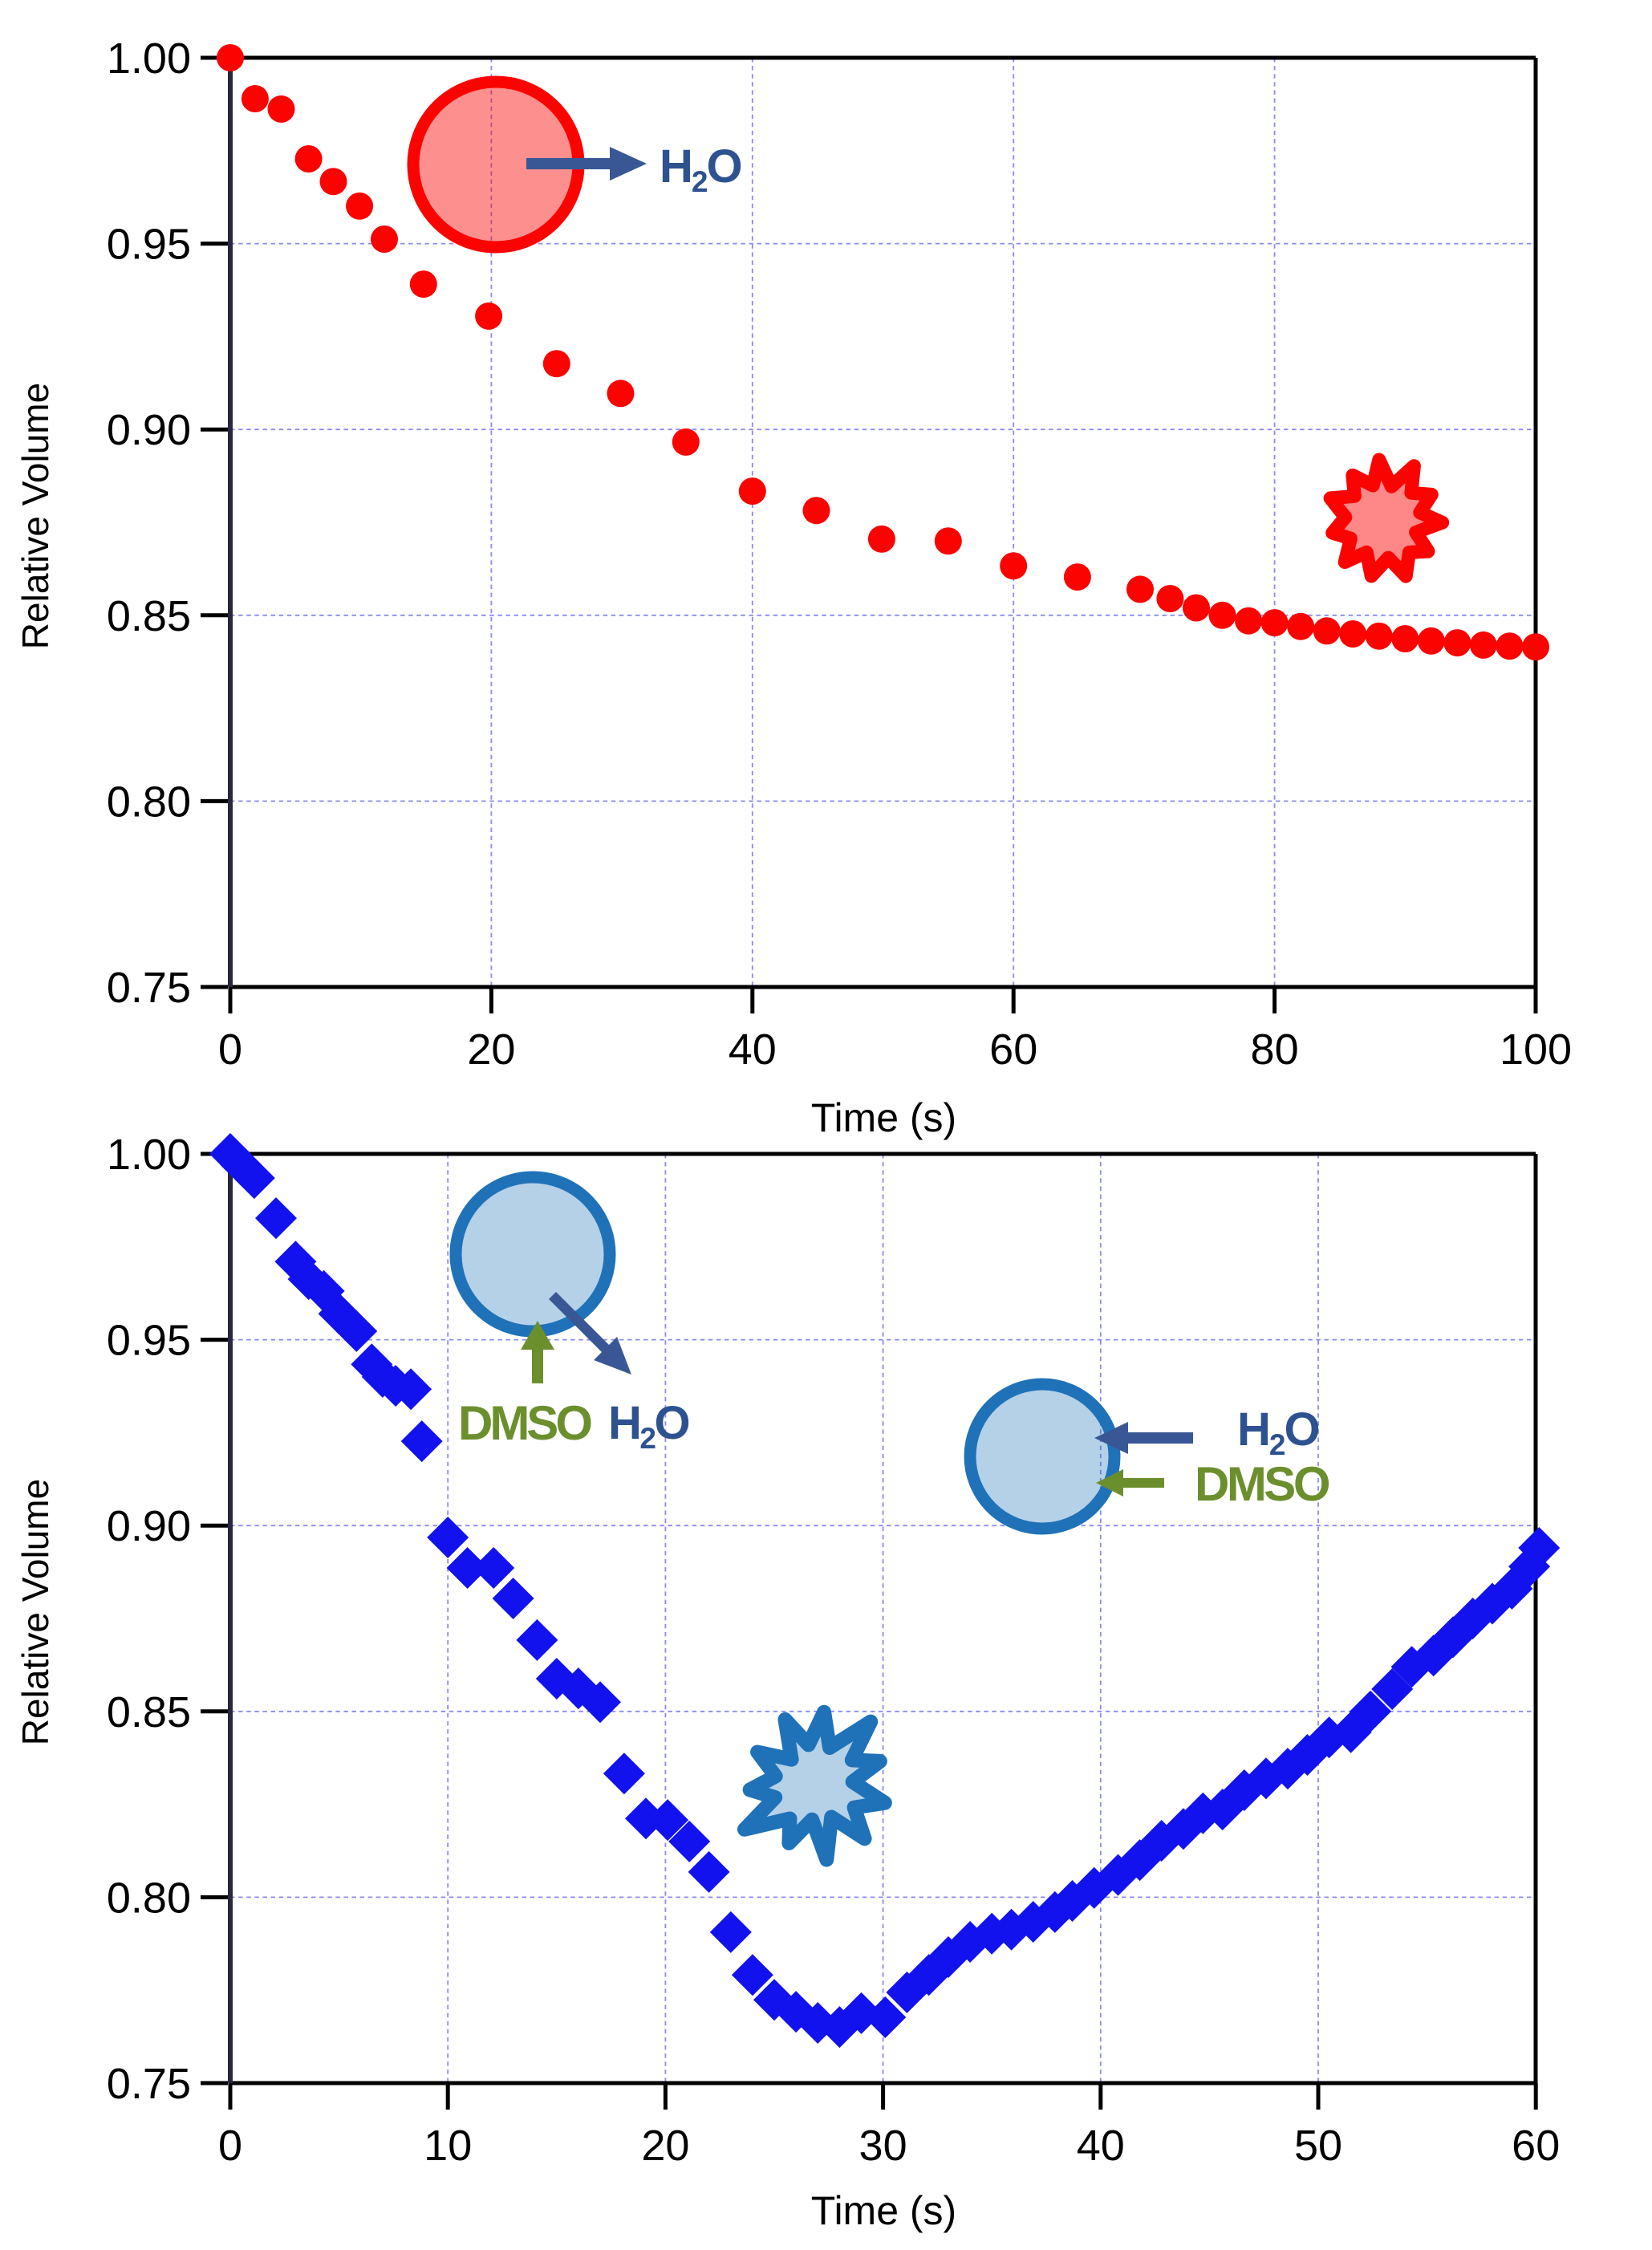 This screenshot has width=1652, height=2250. I want to click on svg-text: 50, so click(1318, 2146).